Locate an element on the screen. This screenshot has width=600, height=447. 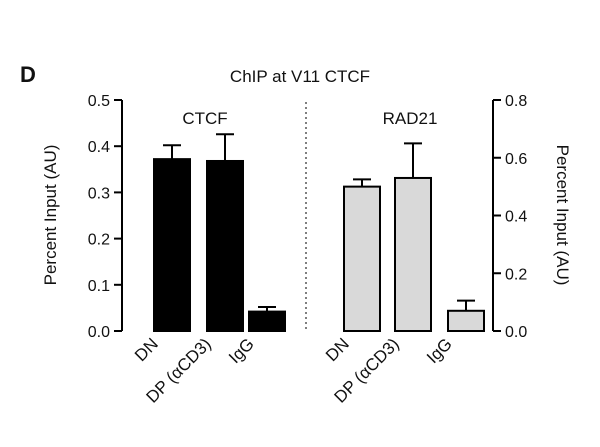
chart-title: ChIP at V11 CTCF is located at coordinates (300, 76).